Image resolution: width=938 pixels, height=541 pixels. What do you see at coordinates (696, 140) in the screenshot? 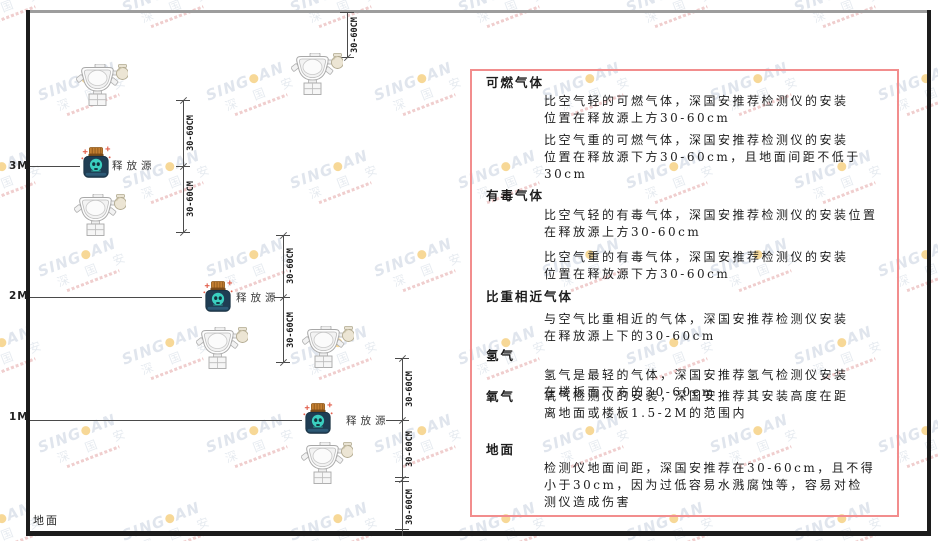
I see `paragraph-line: 比空气重的可燃气体，深国安推荐检测仪的安装` at bounding box center [696, 140].